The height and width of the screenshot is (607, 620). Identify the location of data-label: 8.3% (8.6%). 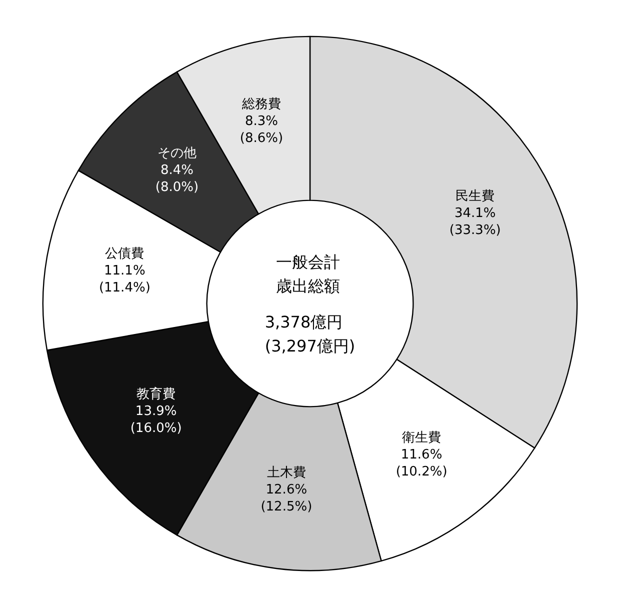
(262, 130).